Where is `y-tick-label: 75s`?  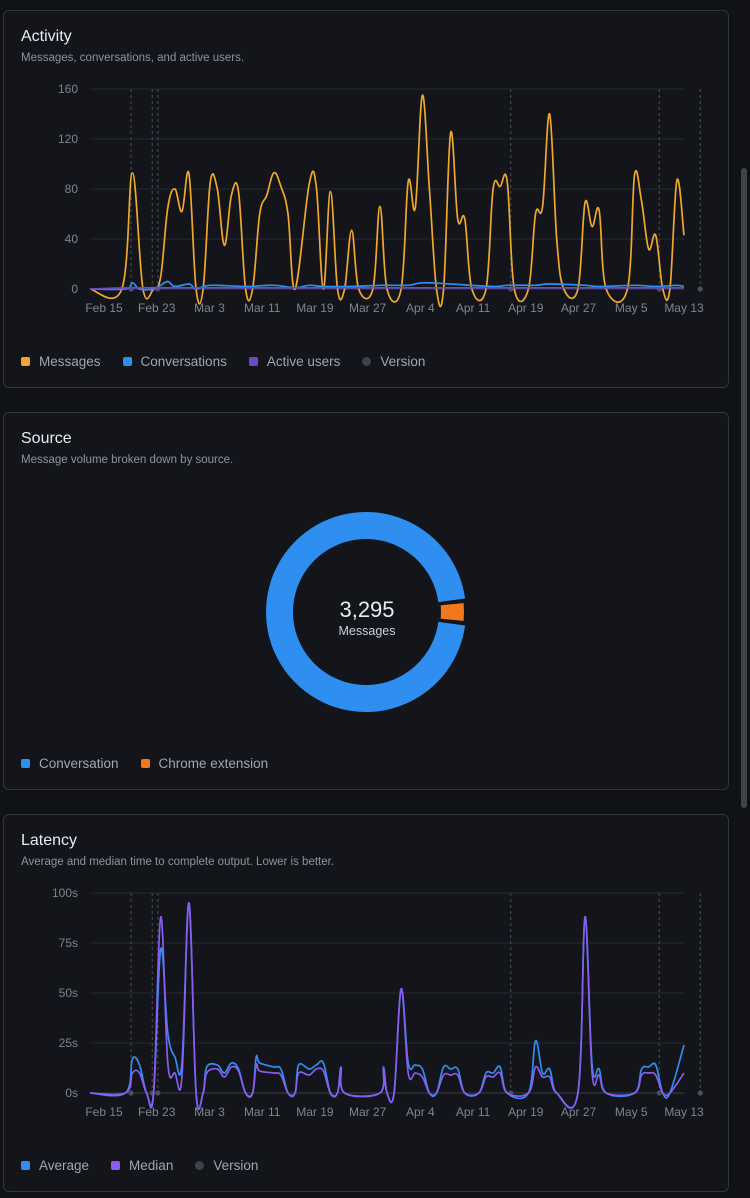
y-tick-label: 75s is located at coordinates (68, 943).